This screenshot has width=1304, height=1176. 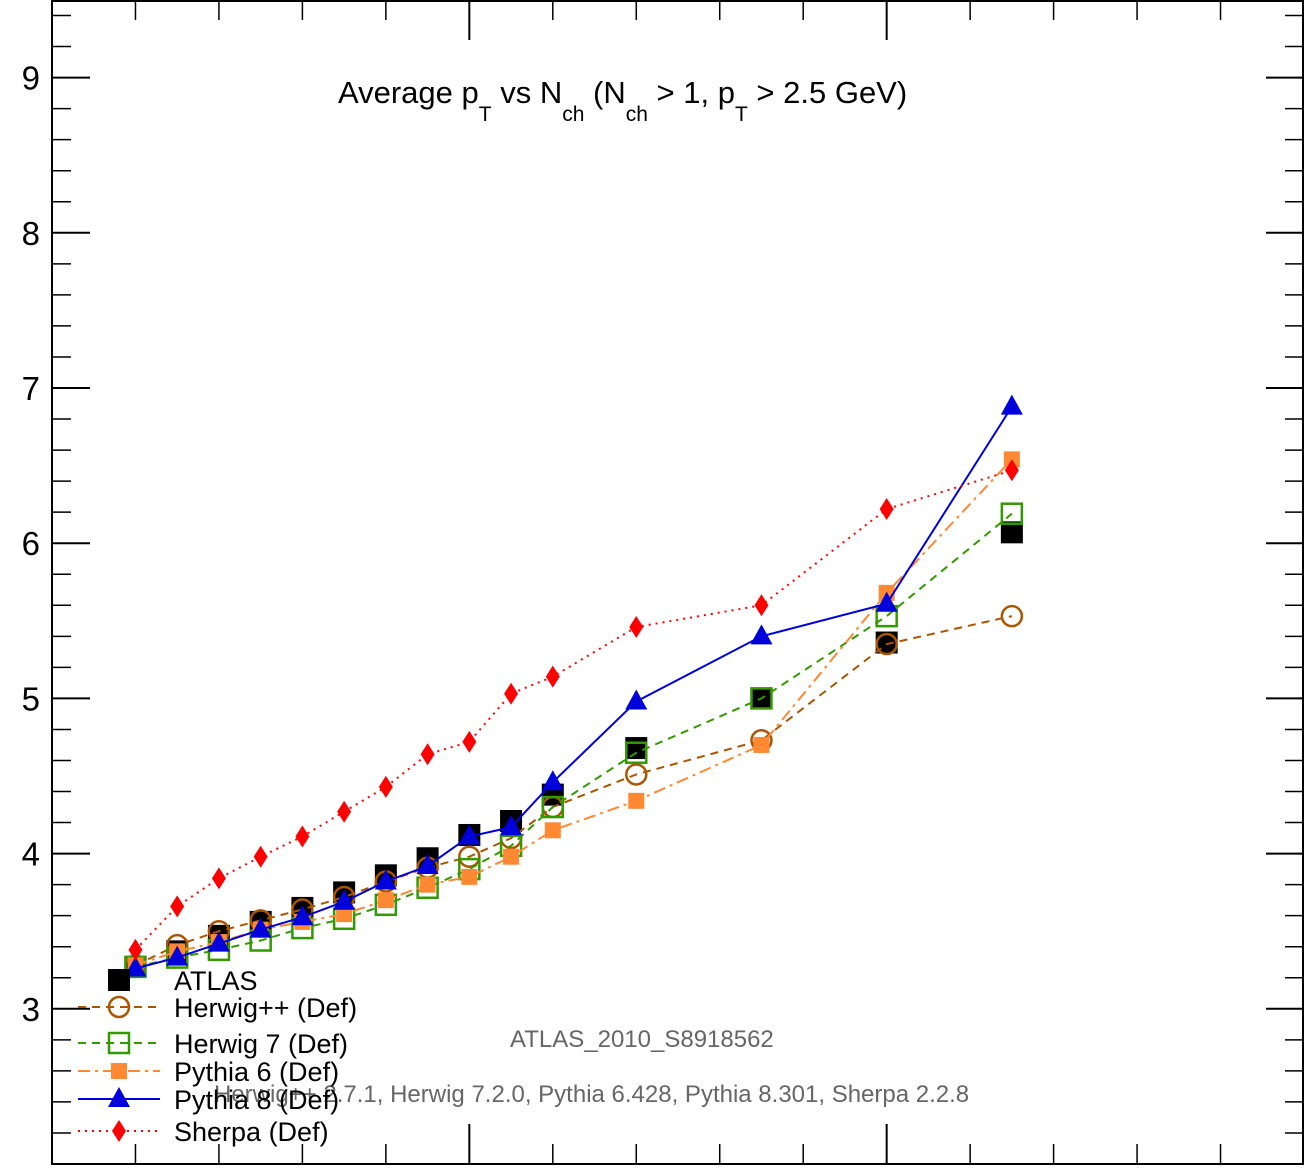 What do you see at coordinates (31, 698) in the screenshot?
I see `y-tick-label: 5` at bounding box center [31, 698].